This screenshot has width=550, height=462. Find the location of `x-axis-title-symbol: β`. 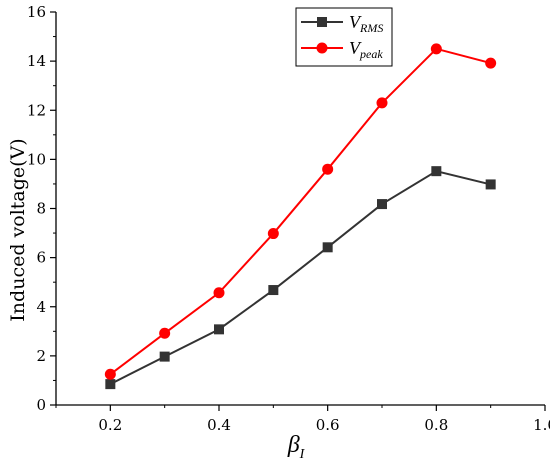

x-axis-title-symbol: β is located at coordinates (293, 445).